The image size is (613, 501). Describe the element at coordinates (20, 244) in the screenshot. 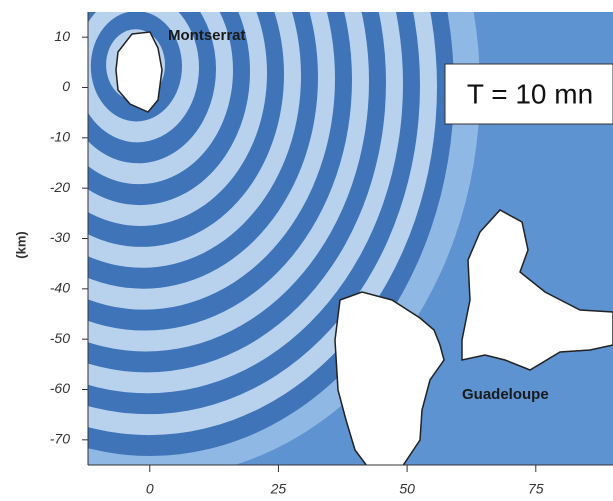

I see `y-axis-label: (km)` at that location.